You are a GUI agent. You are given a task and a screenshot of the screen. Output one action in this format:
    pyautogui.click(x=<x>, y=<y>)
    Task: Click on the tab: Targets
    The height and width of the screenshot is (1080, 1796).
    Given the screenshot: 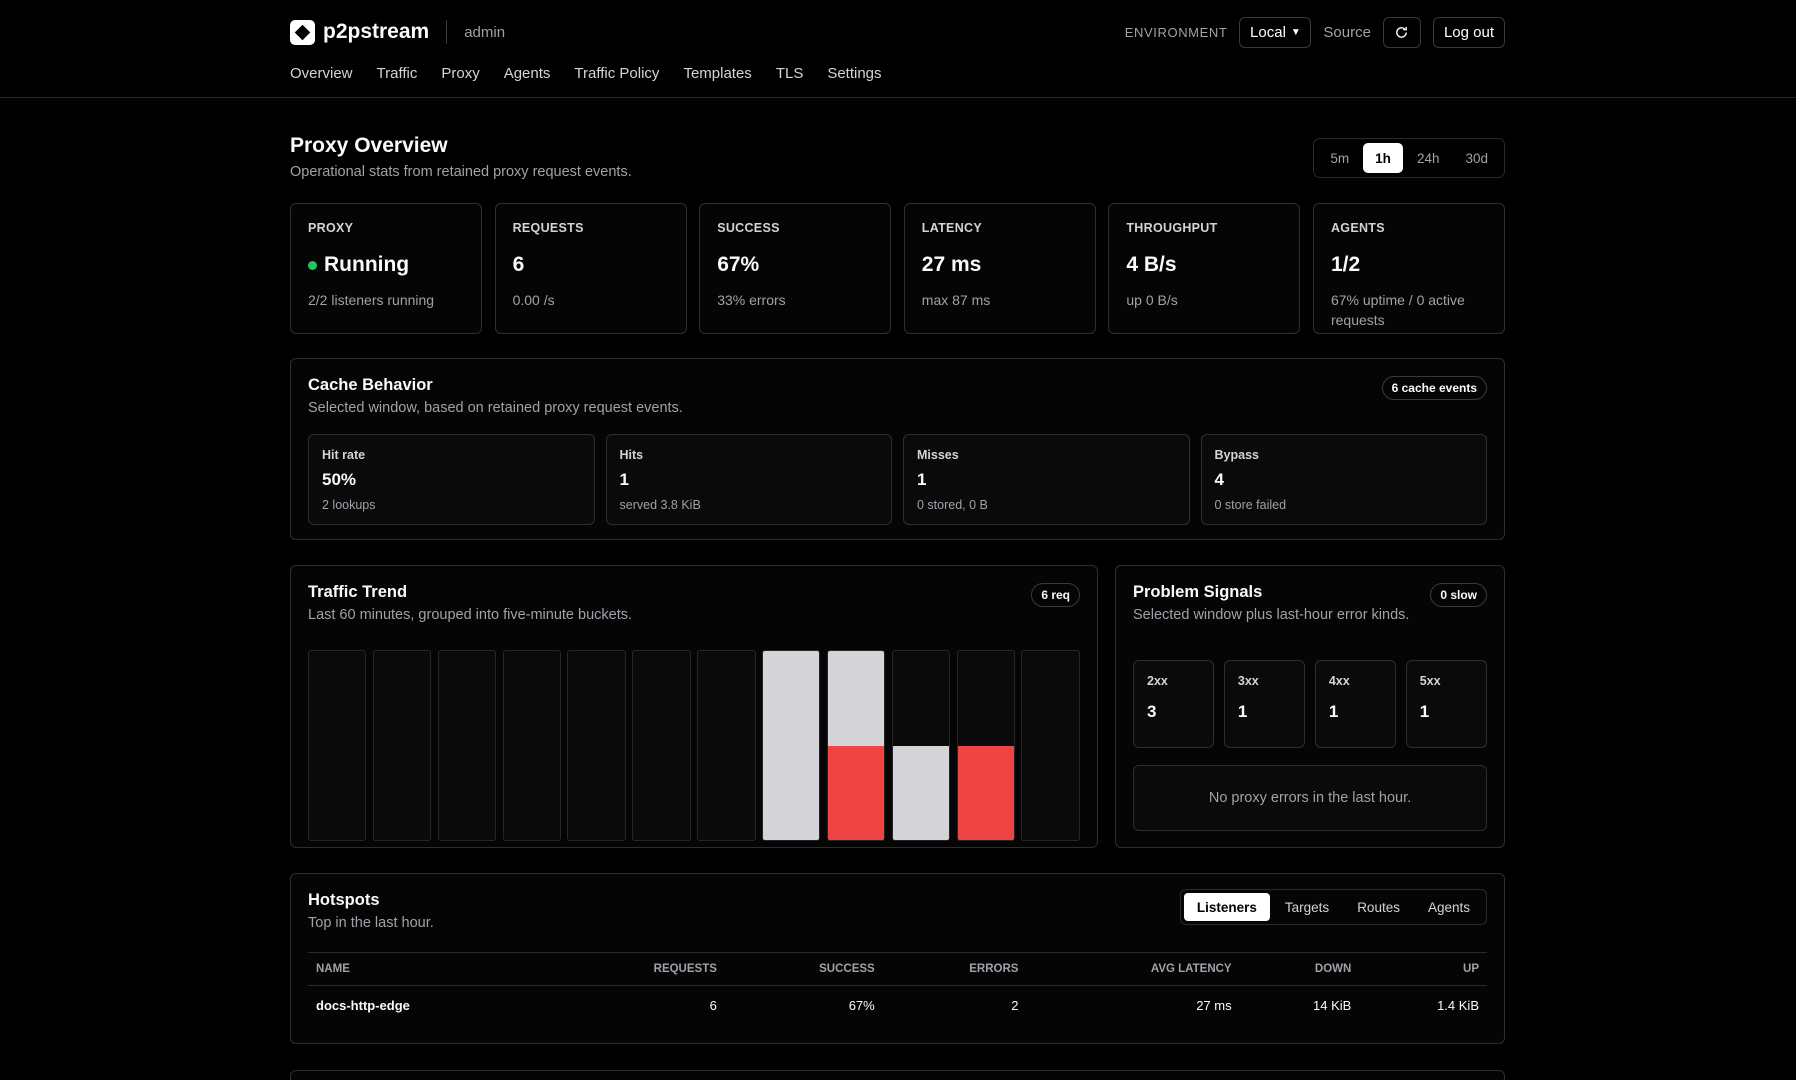 What is the action you would take?
    pyautogui.click(x=1307, y=907)
    